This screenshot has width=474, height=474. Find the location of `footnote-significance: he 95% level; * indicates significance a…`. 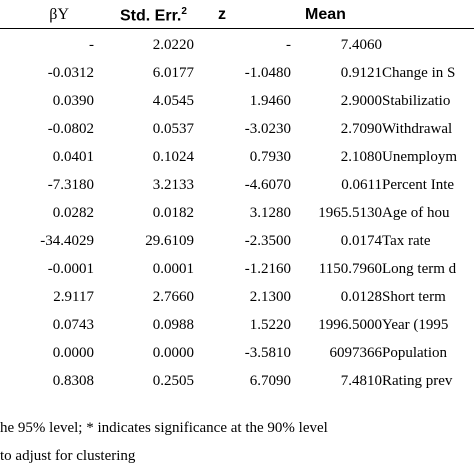

footnote-significance: he 95% level; * indicates significance a… is located at coordinates (164, 428).